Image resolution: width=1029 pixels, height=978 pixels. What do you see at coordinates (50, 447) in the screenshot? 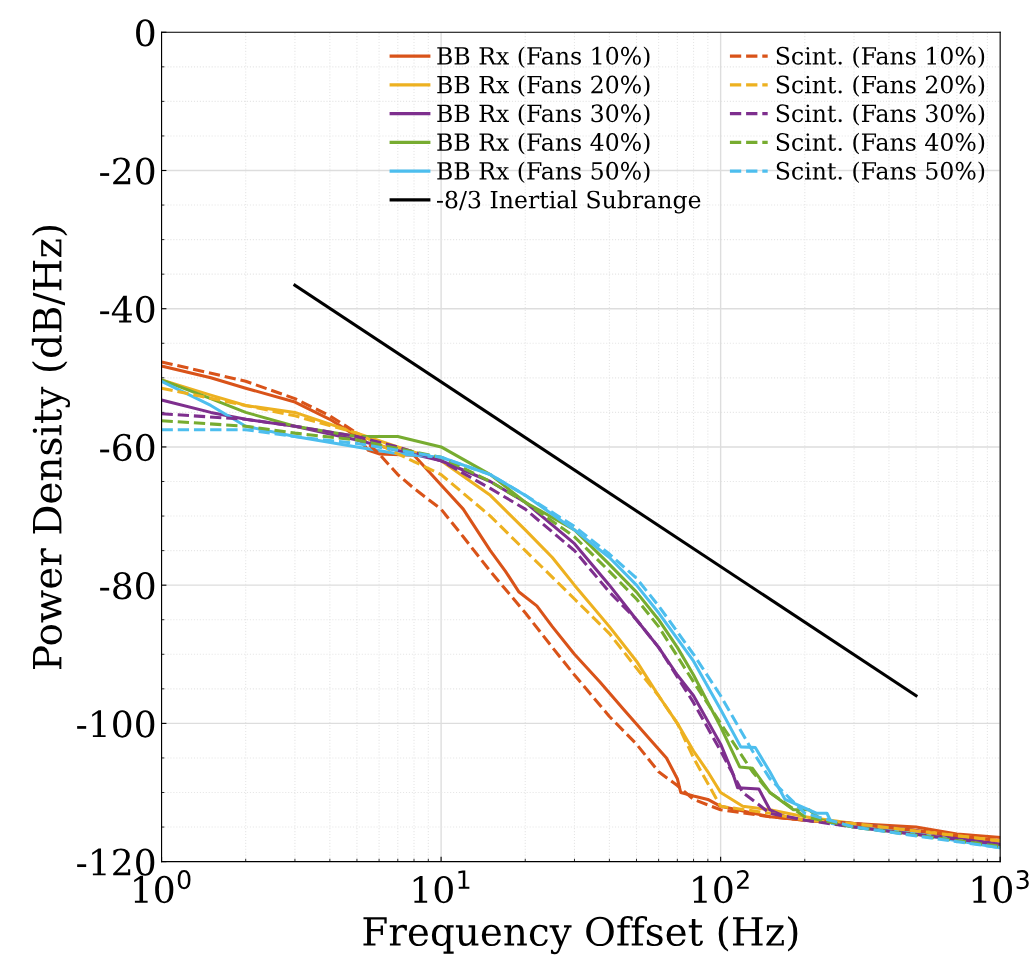
I see `y-axis-title: Power Density (dB/Hz)` at bounding box center [50, 447].